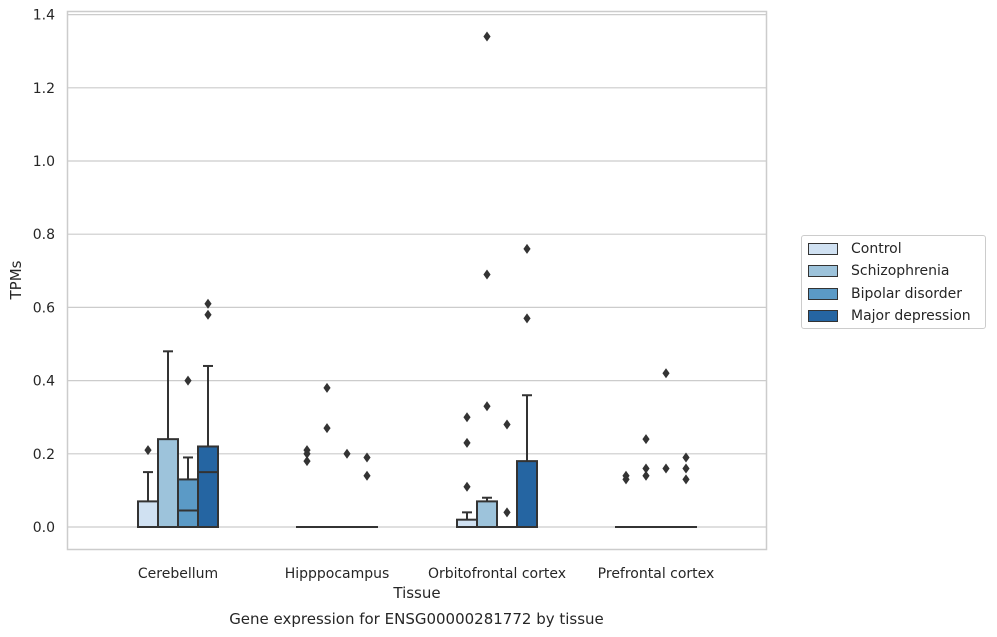 Image resolution: width=997 pixels, height=637 pixels. I want to click on x-tick-label: Hipppocampus, so click(337, 574).